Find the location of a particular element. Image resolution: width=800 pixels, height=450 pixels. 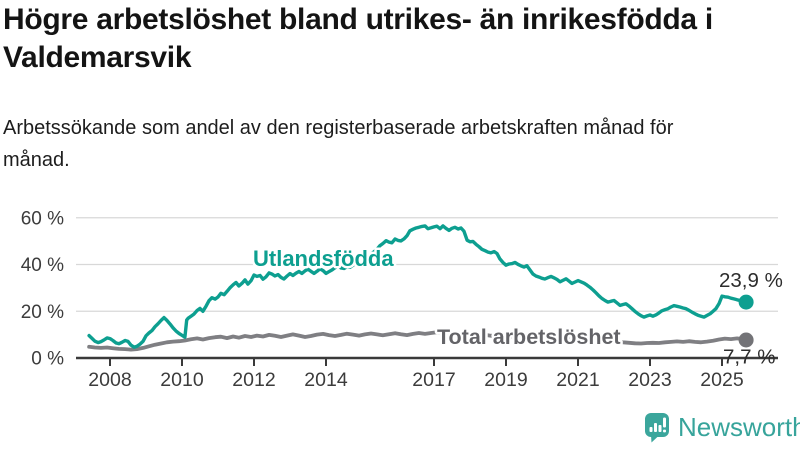

newsworthy-logo: Newsworthy is located at coordinates (722, 427).